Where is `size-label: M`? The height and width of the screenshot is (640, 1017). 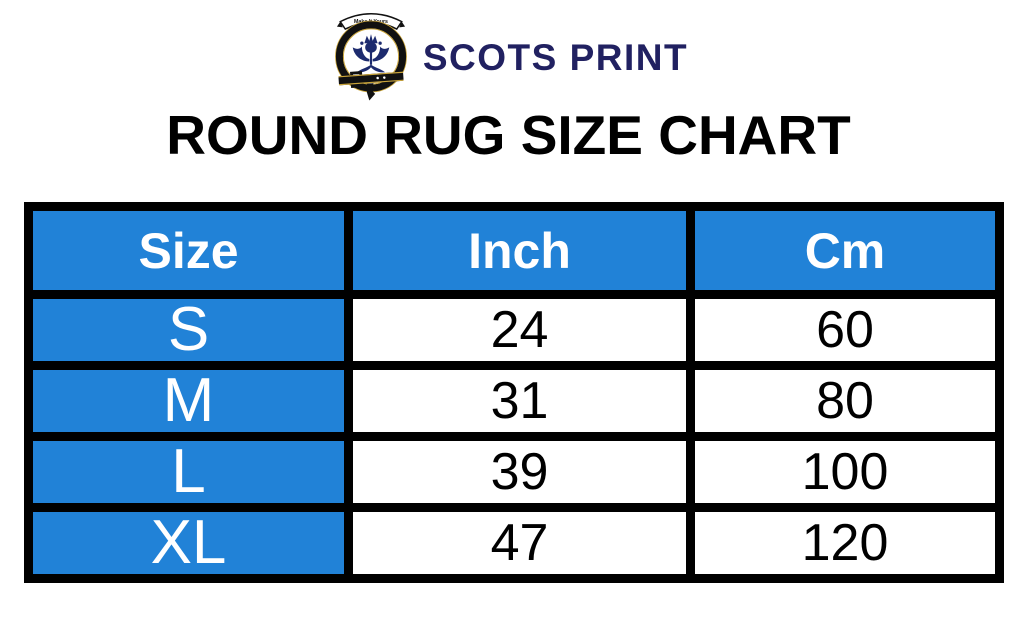
size-label: M is located at coordinates (188, 401).